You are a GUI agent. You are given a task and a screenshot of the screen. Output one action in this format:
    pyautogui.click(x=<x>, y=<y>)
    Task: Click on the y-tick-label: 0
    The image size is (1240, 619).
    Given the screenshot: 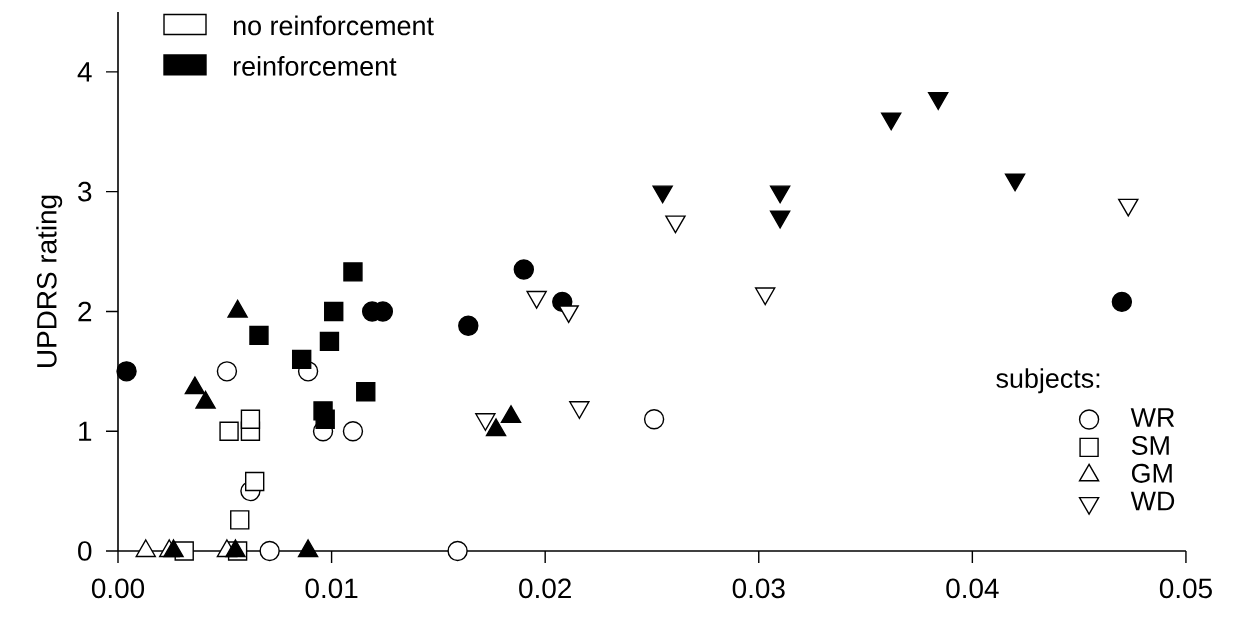 What is the action you would take?
    pyautogui.click(x=85, y=551)
    